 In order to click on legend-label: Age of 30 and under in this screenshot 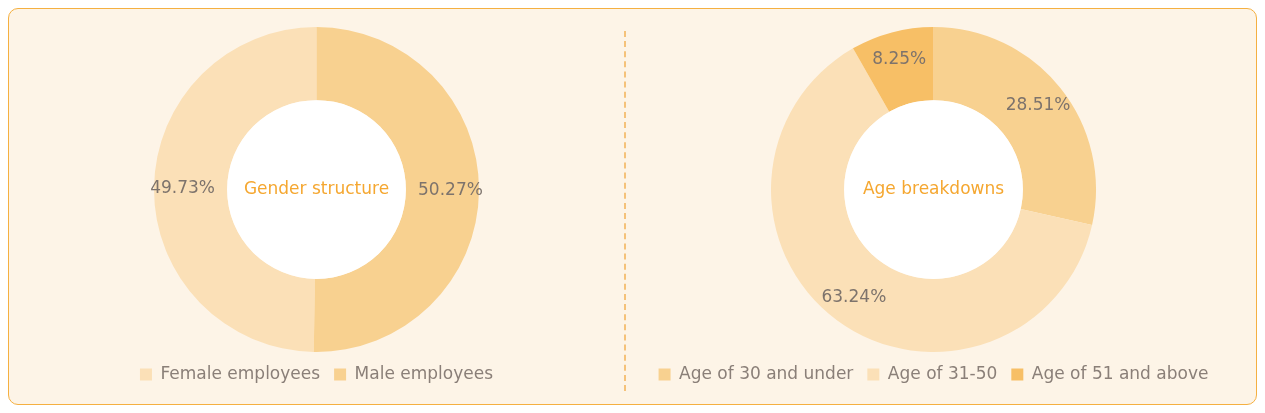, I will do `click(766, 372)`.